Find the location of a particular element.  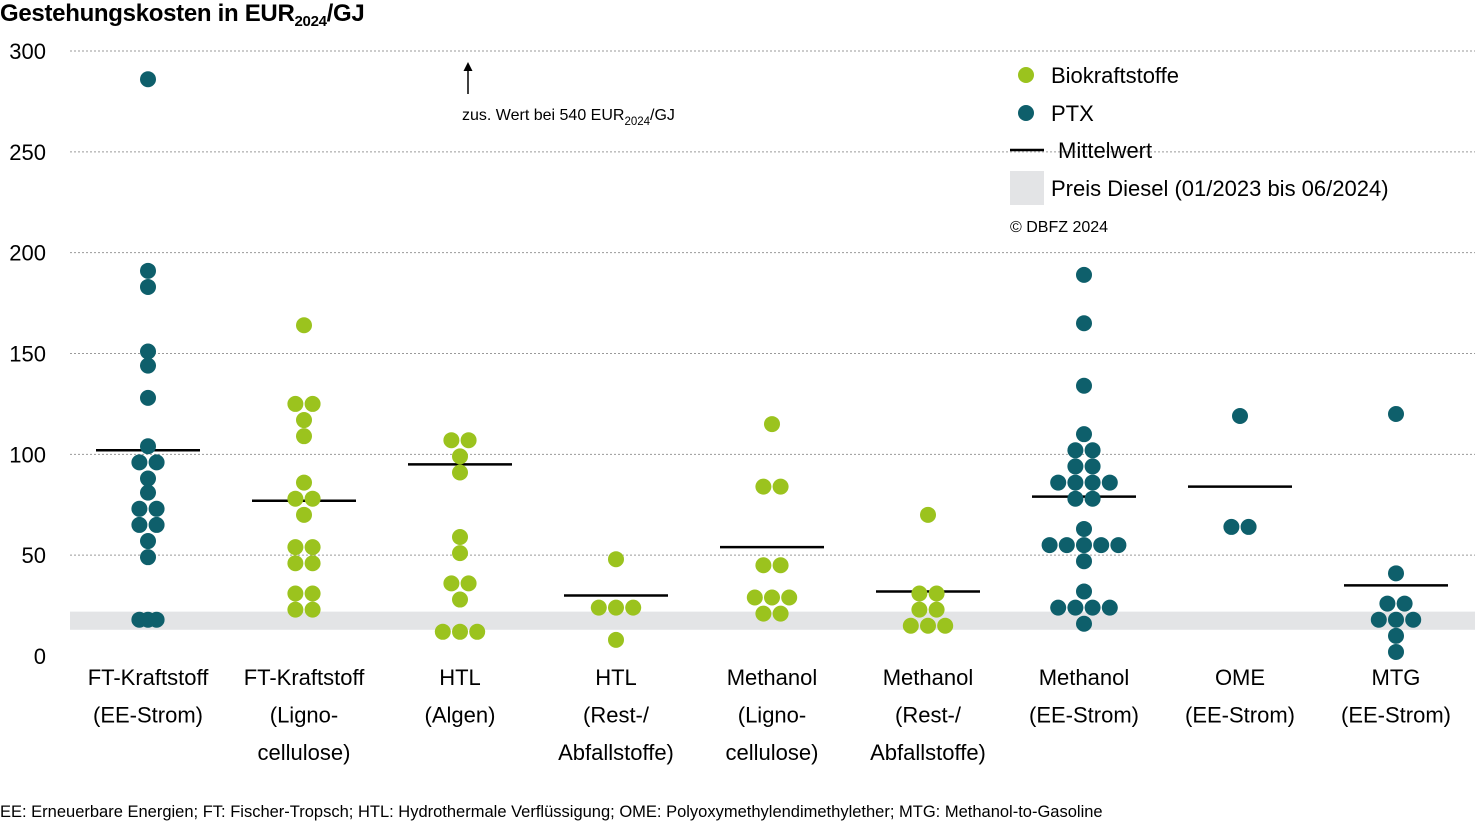

y-tick-label: 50 is located at coordinates (34, 555).